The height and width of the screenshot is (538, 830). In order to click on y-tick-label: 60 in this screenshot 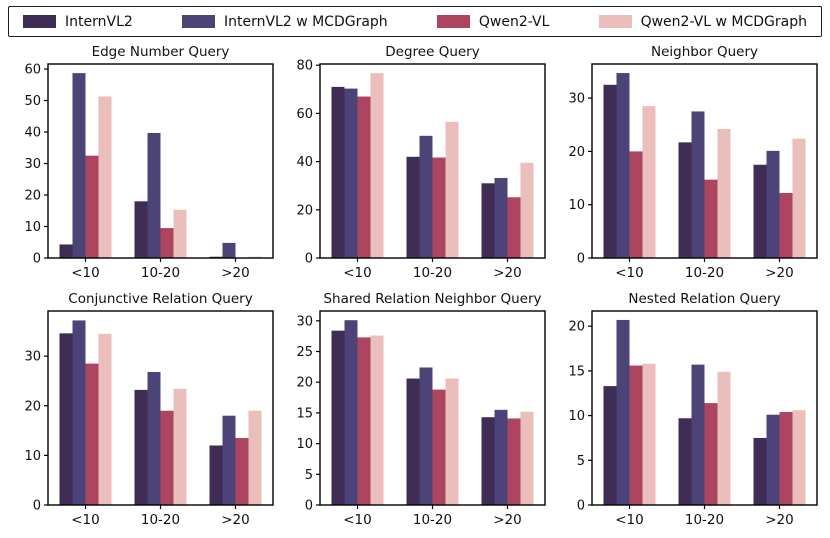, I will do `click(304, 114)`.